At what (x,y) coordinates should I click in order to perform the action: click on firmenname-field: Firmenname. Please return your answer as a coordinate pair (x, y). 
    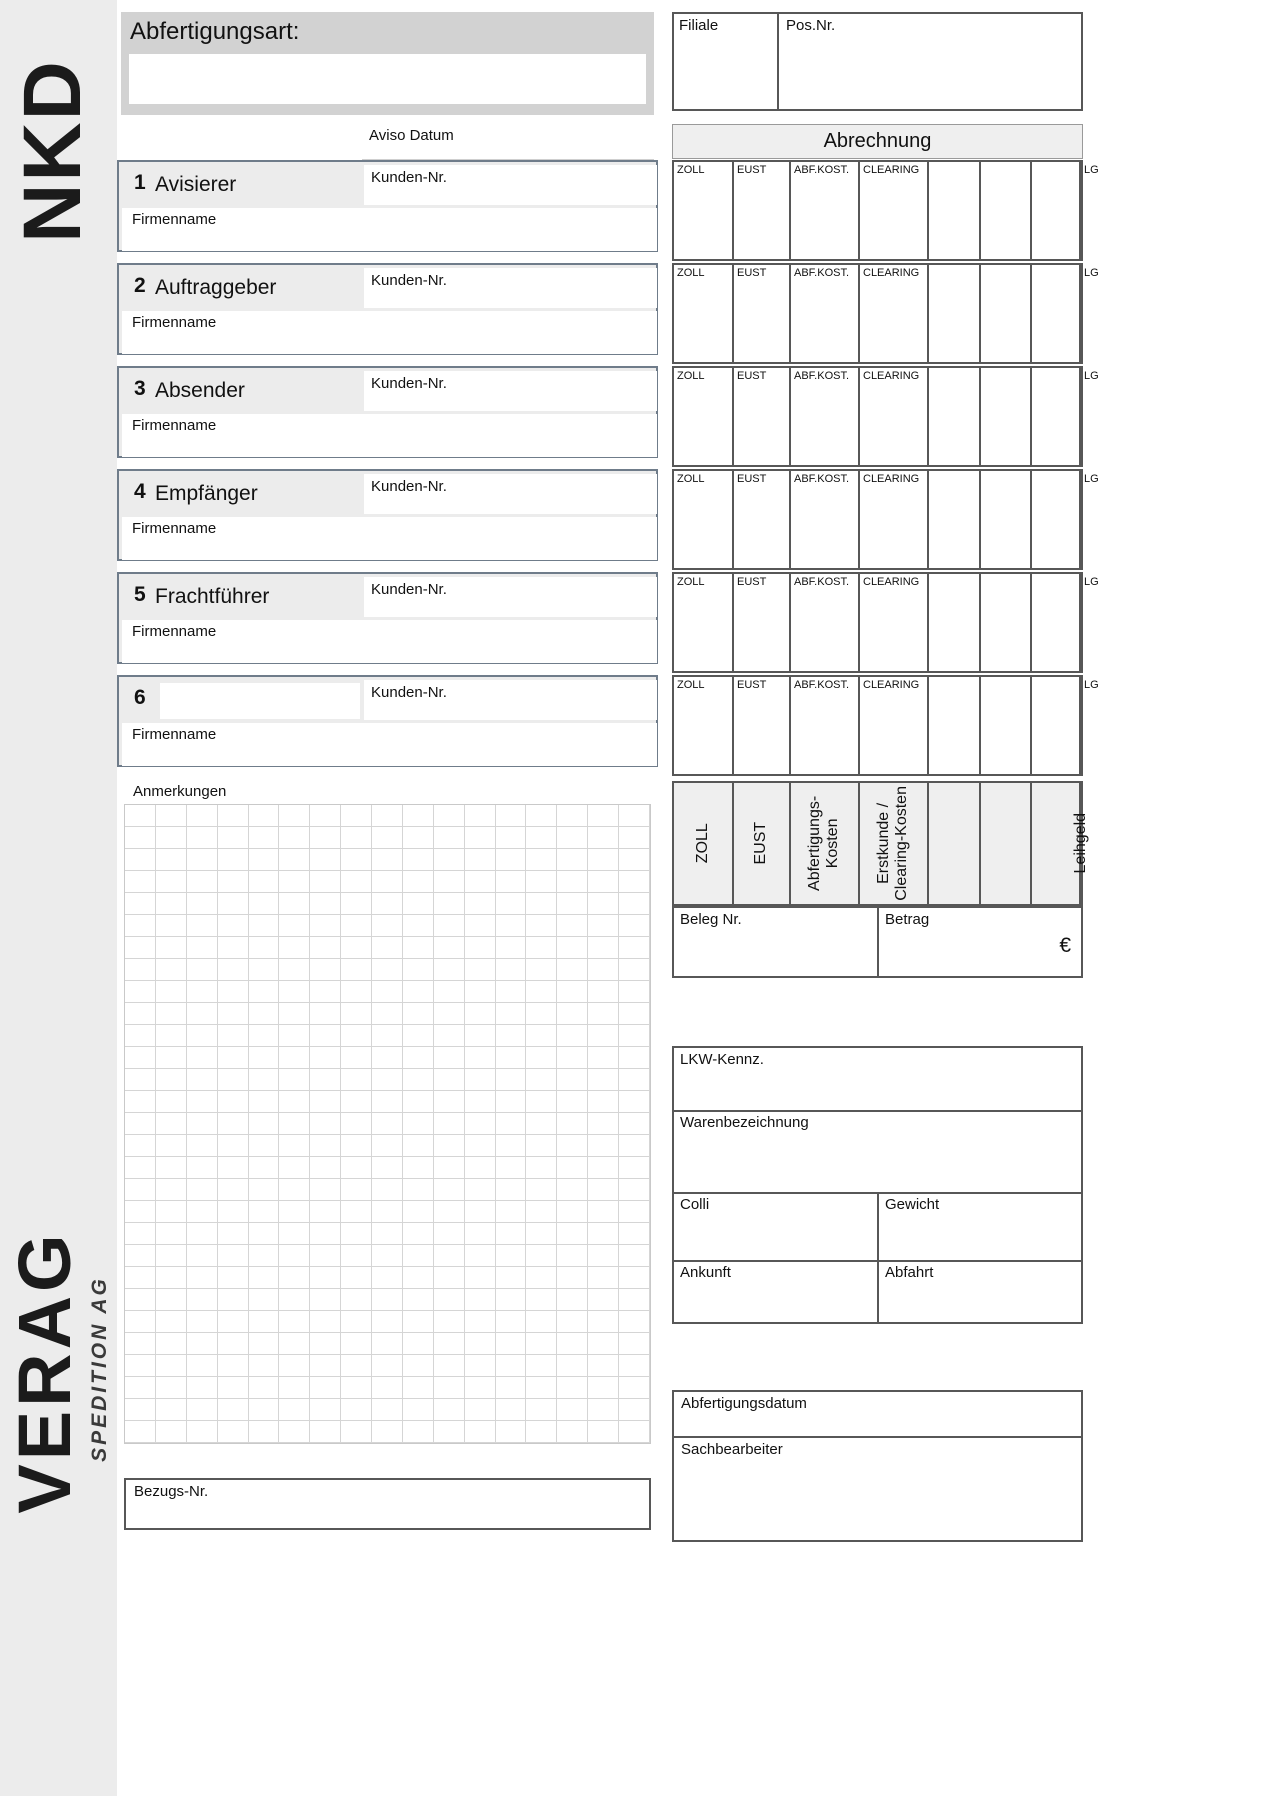
    Looking at the image, I should click on (389, 229).